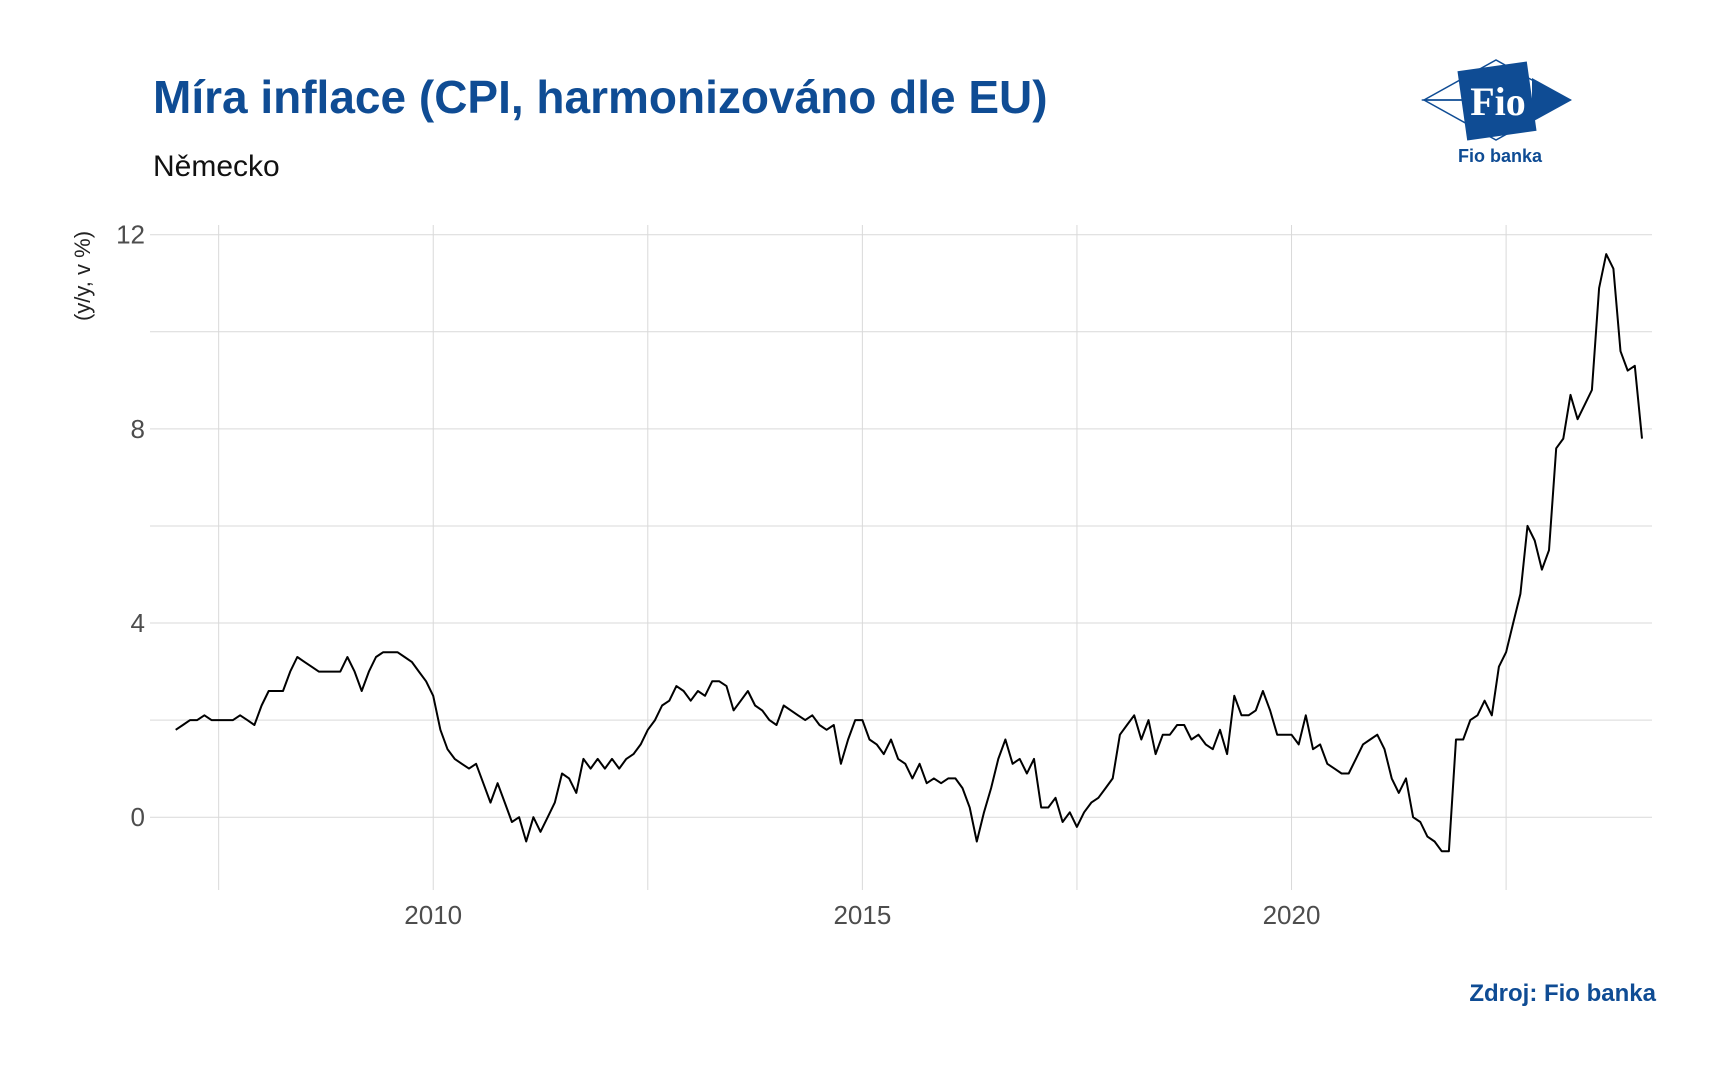 This screenshot has width=1714, height=1078. I want to click on fio-logo-icon: Fio, so click(1496, 100).